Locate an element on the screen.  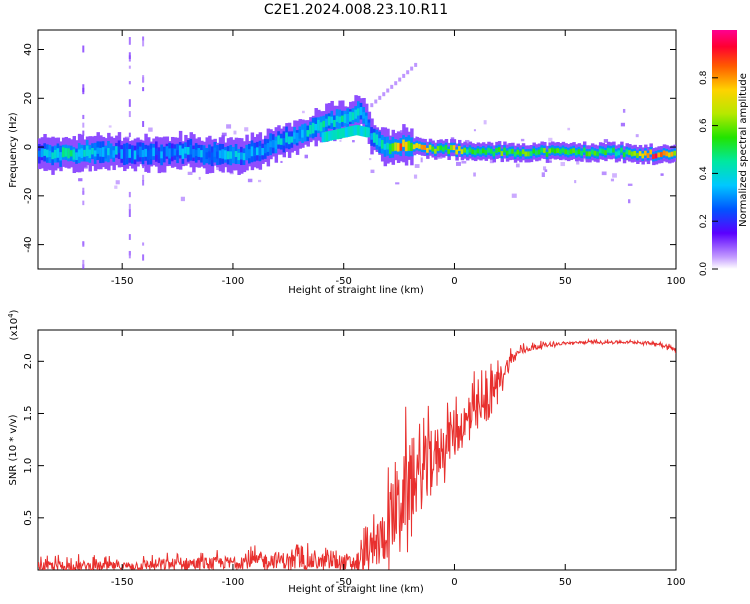
spectrogram-secondary is located at coordinates (327, 136).